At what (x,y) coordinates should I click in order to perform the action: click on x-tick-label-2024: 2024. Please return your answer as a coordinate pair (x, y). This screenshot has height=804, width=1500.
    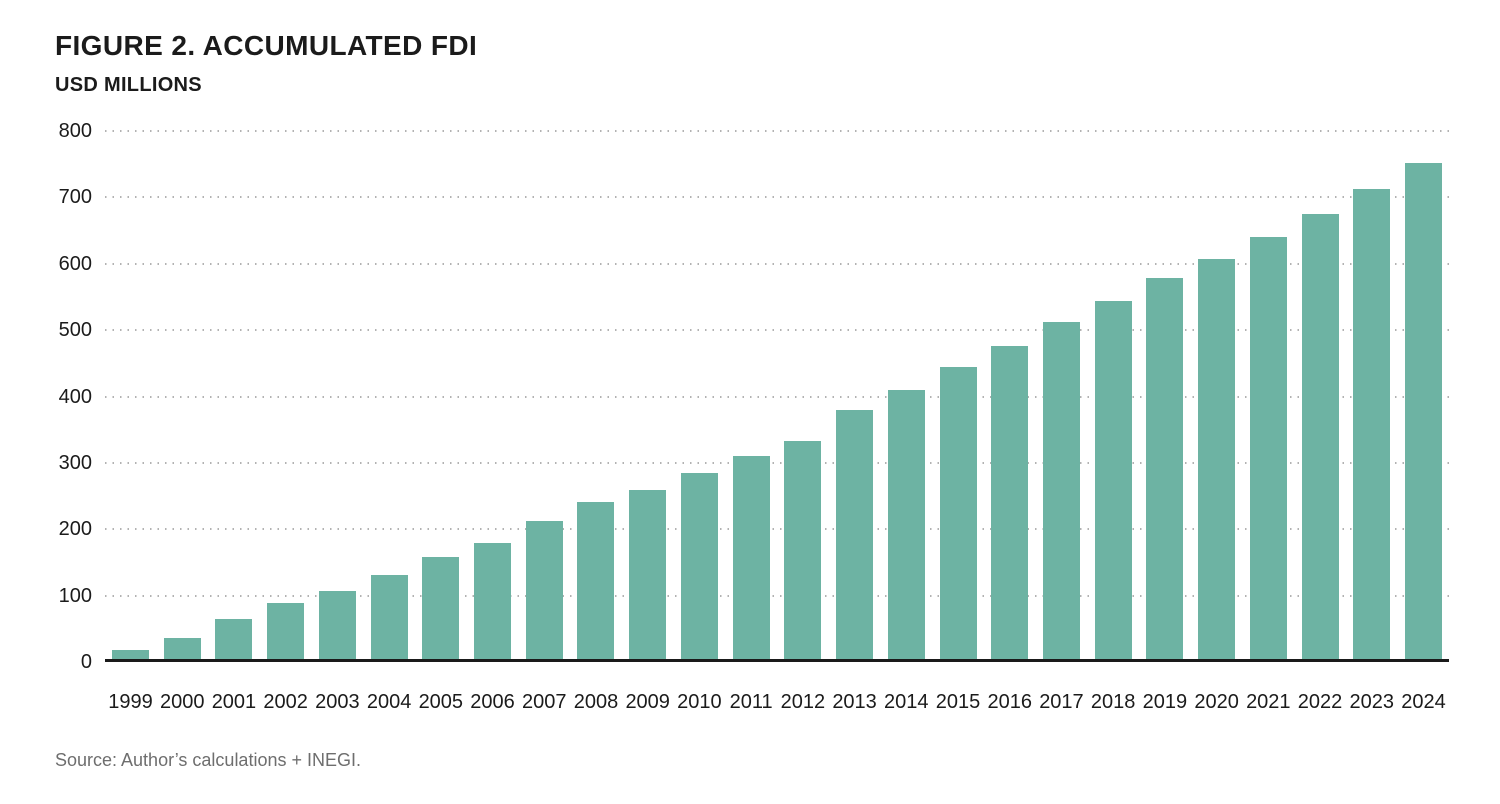
    Looking at the image, I should click on (1423, 702).